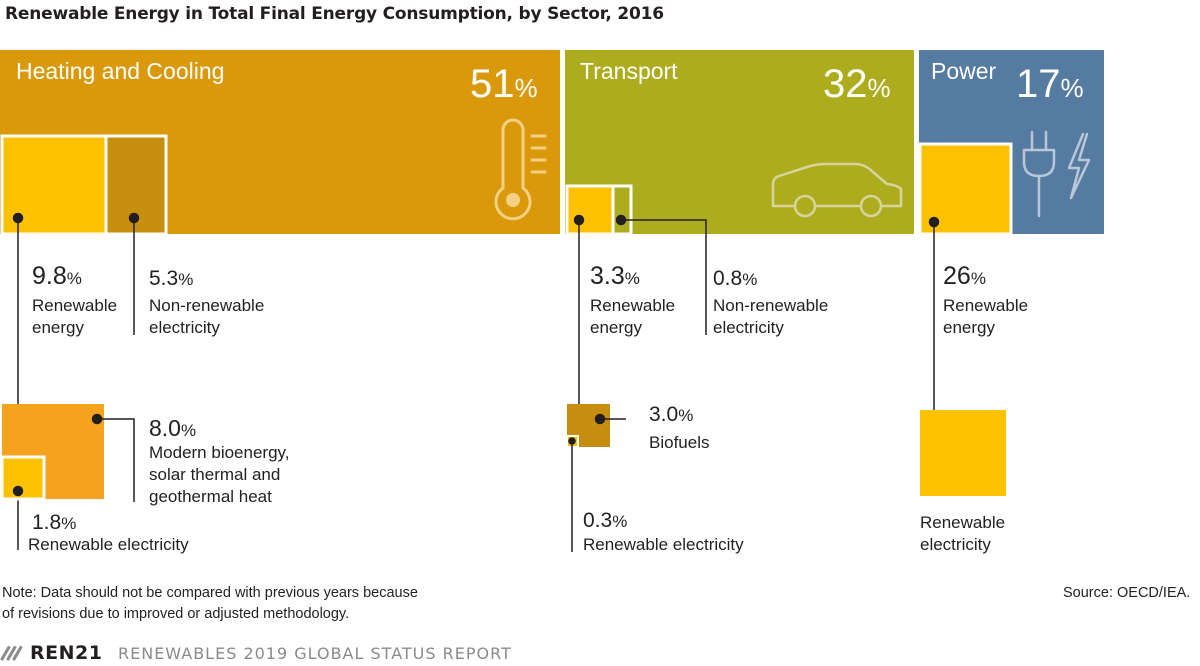  What do you see at coordinates (1127, 593) in the screenshot?
I see `source-note: Source: OECD/IEA.` at bounding box center [1127, 593].